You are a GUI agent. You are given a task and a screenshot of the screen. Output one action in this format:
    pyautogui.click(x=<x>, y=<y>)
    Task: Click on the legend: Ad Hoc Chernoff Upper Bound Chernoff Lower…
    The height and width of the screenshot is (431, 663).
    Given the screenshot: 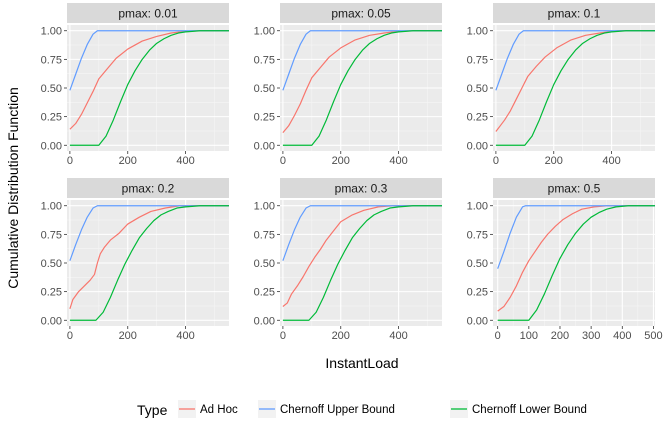 What is the action you would take?
    pyautogui.click(x=382, y=409)
    